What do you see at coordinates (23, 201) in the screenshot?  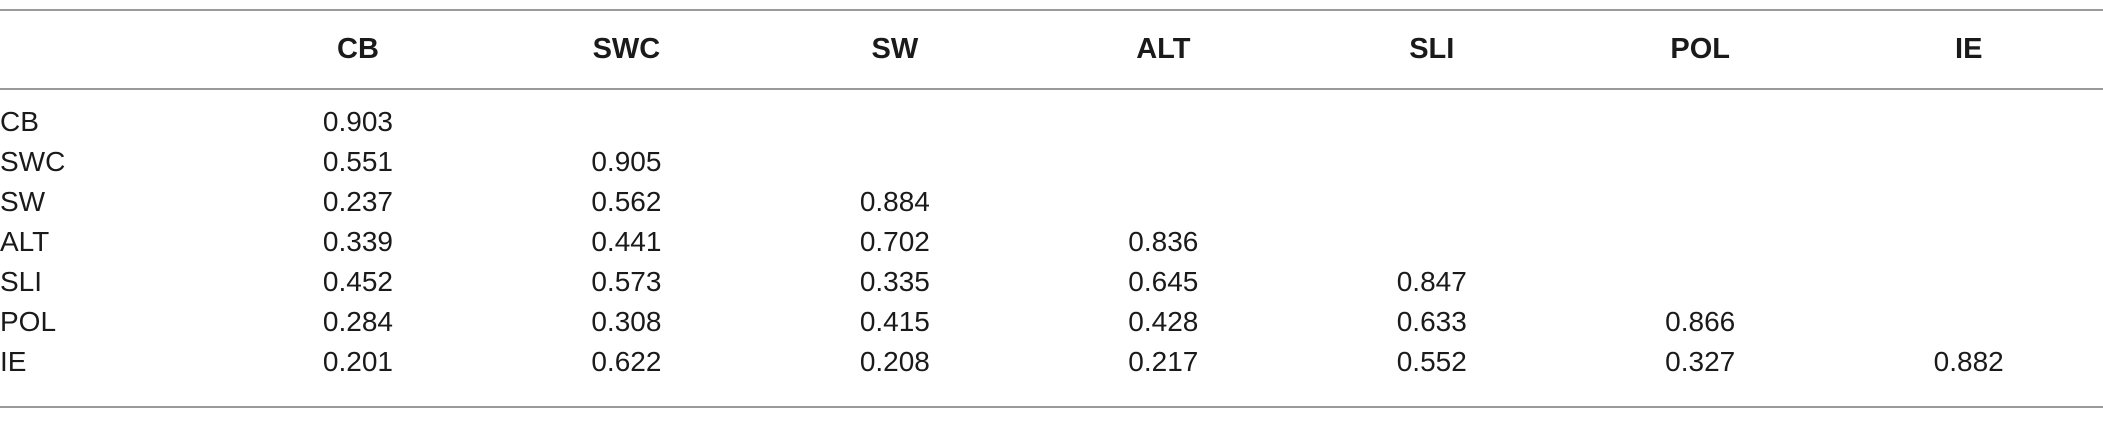 I see `row-label: SW` at bounding box center [23, 201].